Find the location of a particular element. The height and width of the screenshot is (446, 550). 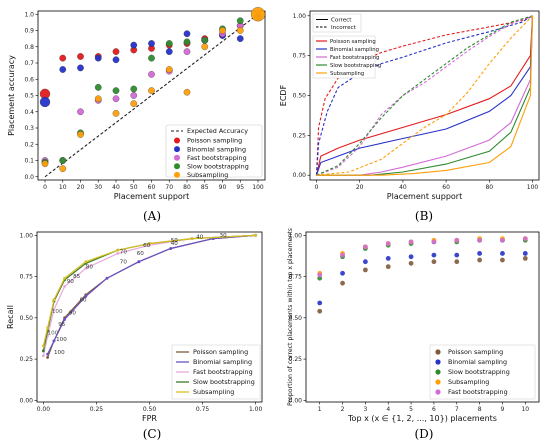

x-tick-label: 10 is located at coordinates (63, 187).